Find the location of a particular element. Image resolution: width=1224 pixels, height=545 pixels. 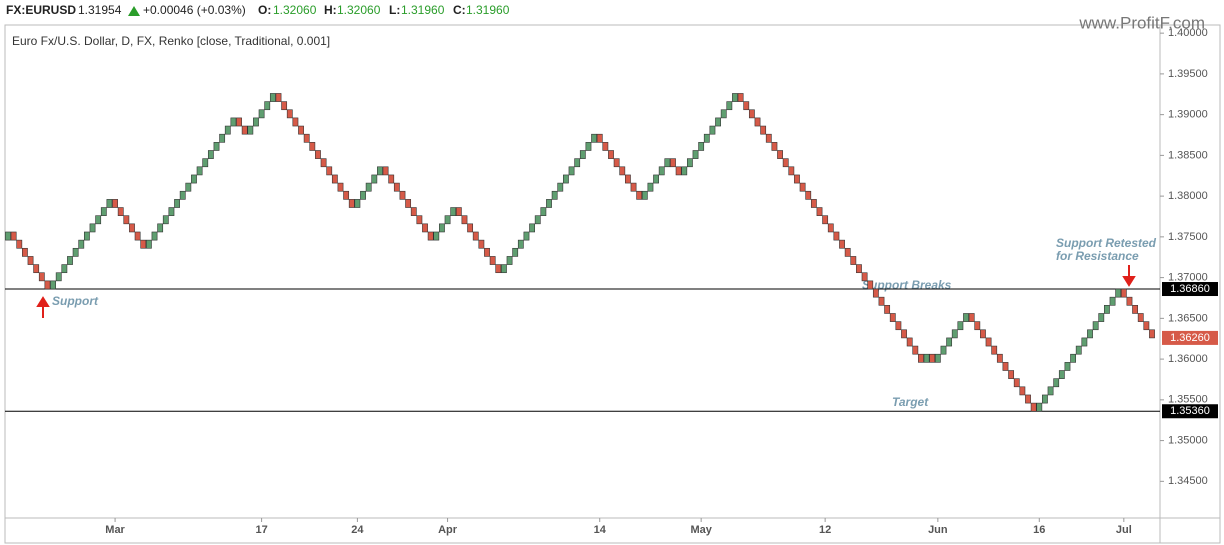

up-arrow is located at coordinates (134, 11).